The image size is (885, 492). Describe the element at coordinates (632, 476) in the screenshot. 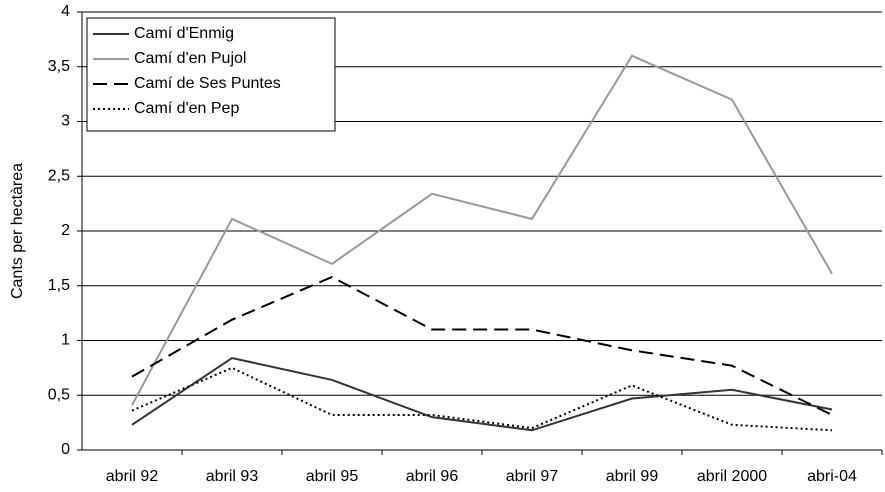

I see `x-tick-label: abril 99` at that location.